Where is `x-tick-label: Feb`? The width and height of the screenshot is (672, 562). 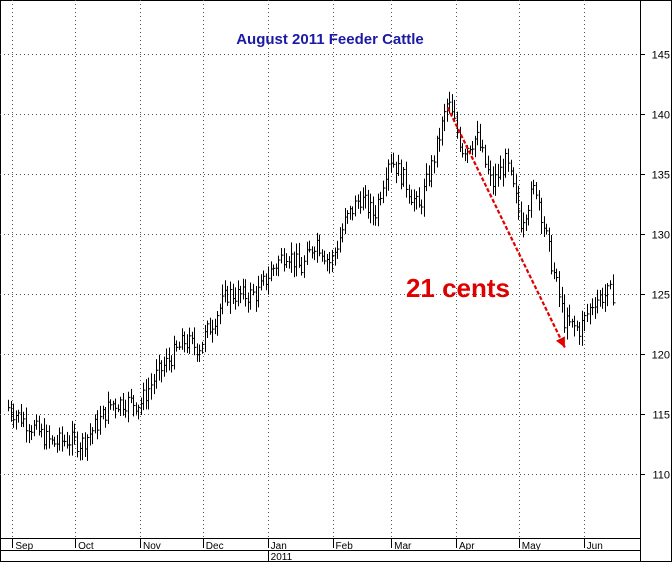
x-tick-label: Feb is located at coordinates (345, 546).